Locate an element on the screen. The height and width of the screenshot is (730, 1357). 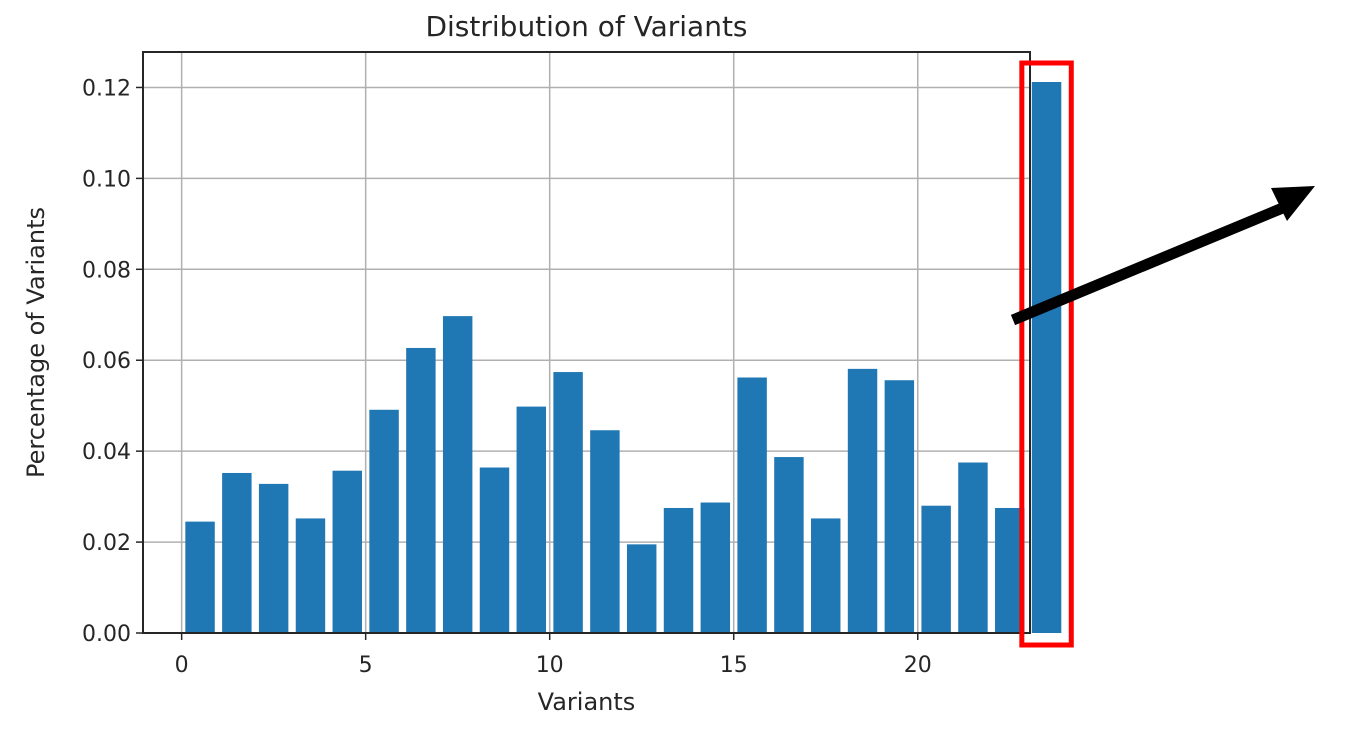
y-axis-label: Percentage of Variants is located at coordinates (36, 342).